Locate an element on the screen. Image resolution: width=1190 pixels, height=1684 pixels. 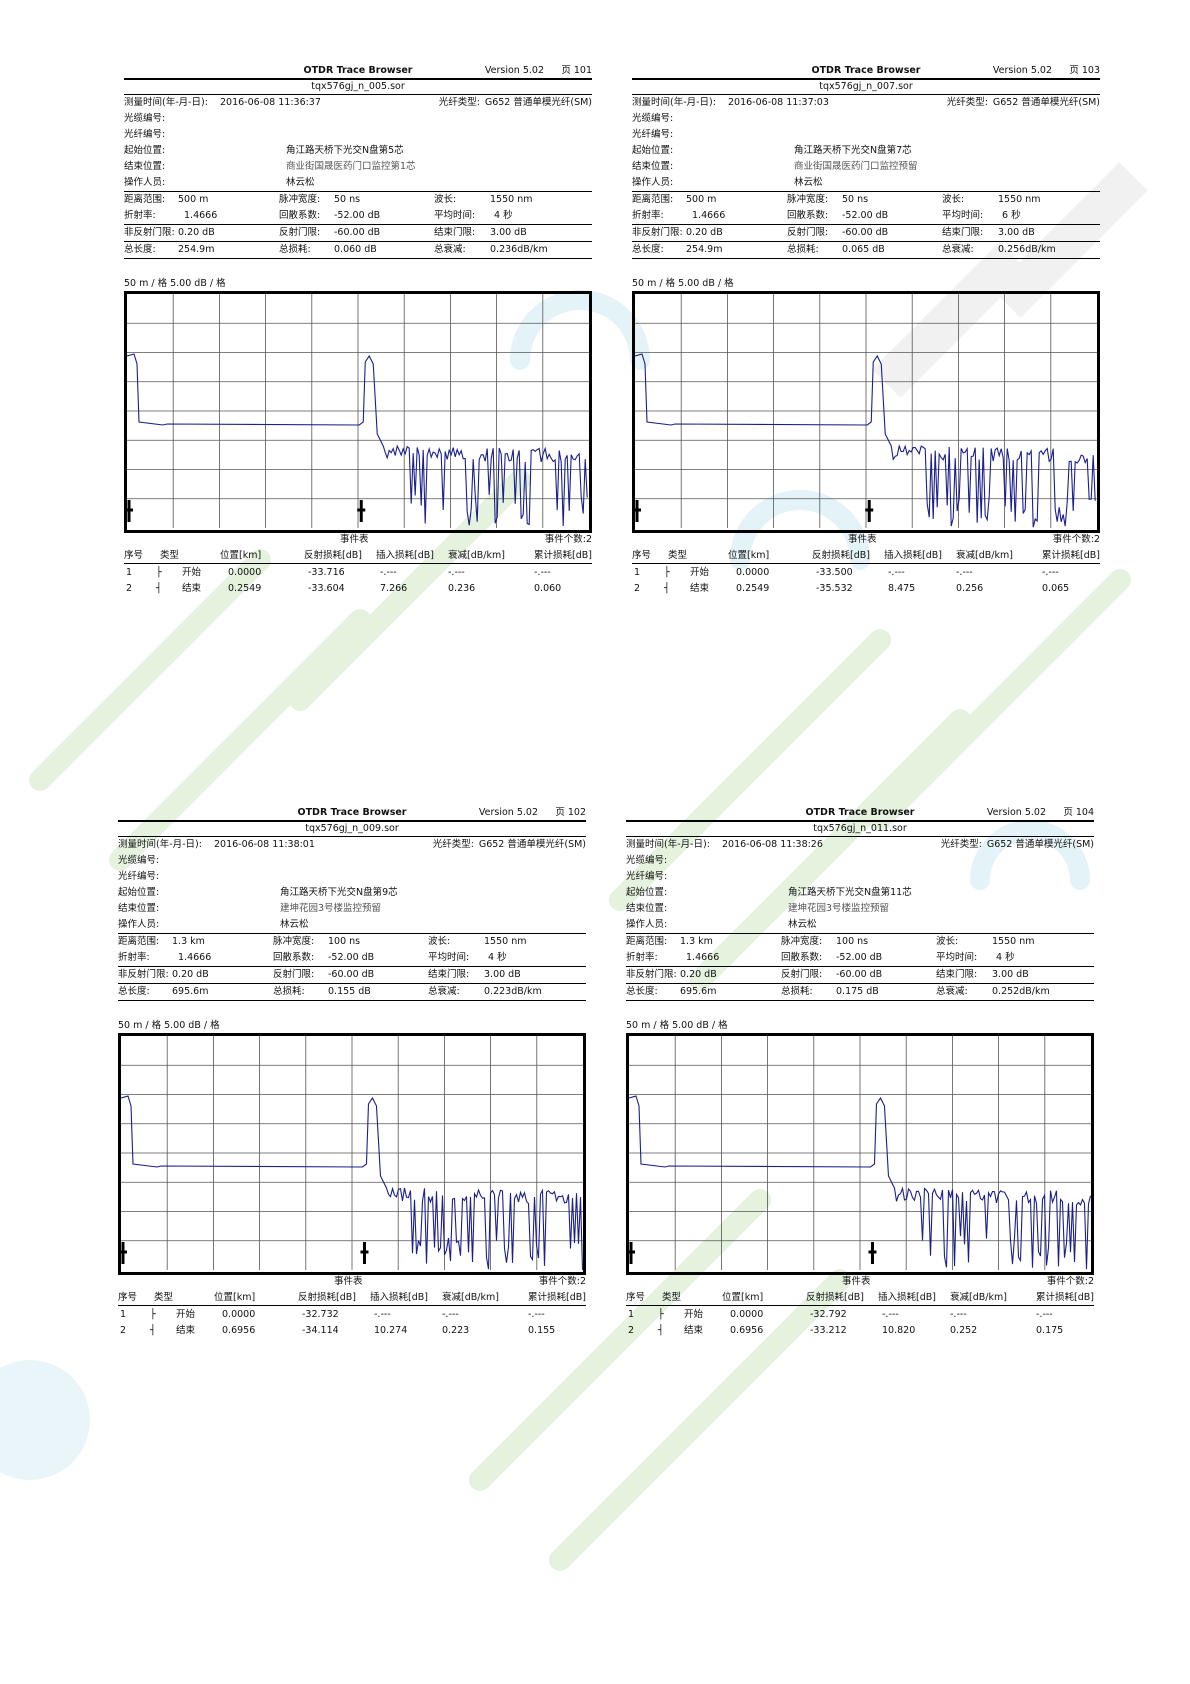
event-refl: -33.604 is located at coordinates (326, 588).